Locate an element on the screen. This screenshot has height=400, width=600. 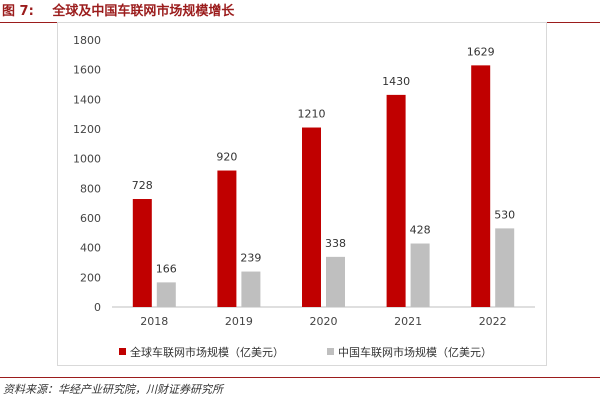
global-data-label: 1430 is located at coordinates (396, 81).